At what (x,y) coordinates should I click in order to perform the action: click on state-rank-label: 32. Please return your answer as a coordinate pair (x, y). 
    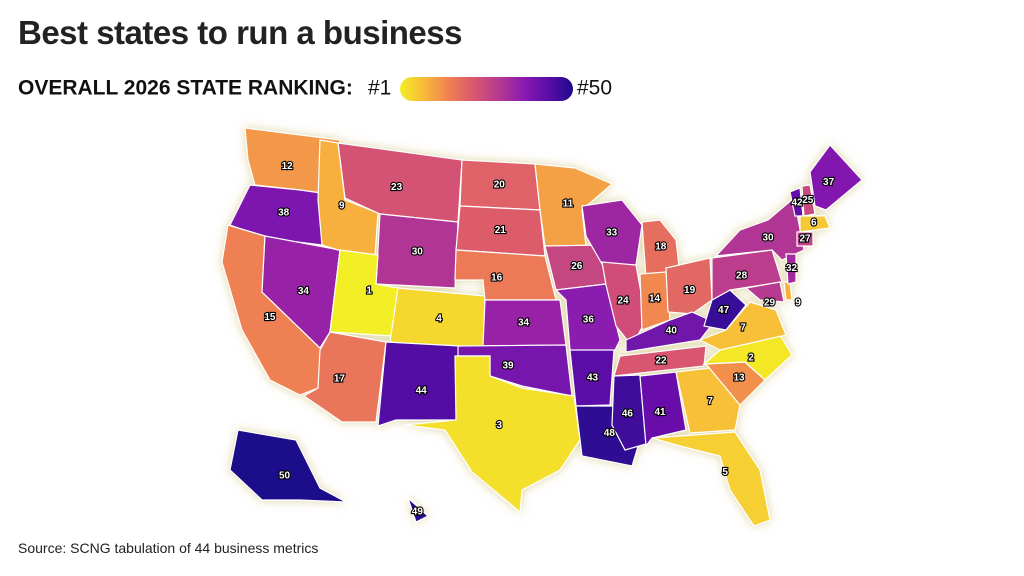
    Looking at the image, I should click on (792, 268).